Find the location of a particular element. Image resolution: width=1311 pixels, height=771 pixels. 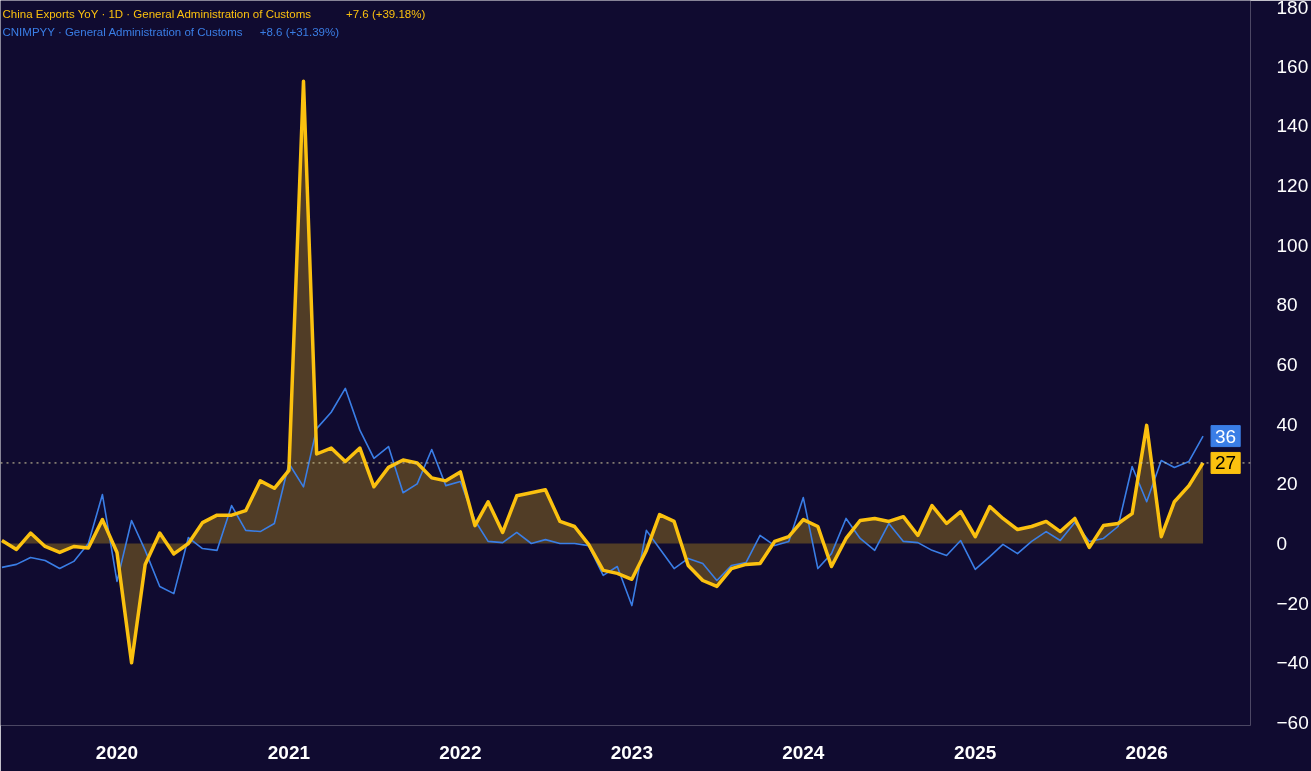

y-tick-label: −40 is located at coordinates (1292, 663).